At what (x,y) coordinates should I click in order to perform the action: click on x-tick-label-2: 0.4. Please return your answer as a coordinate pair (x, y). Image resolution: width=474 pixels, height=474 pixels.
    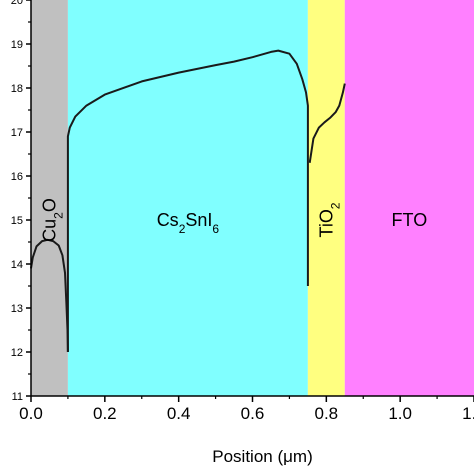
    Looking at the image, I should click on (179, 413).